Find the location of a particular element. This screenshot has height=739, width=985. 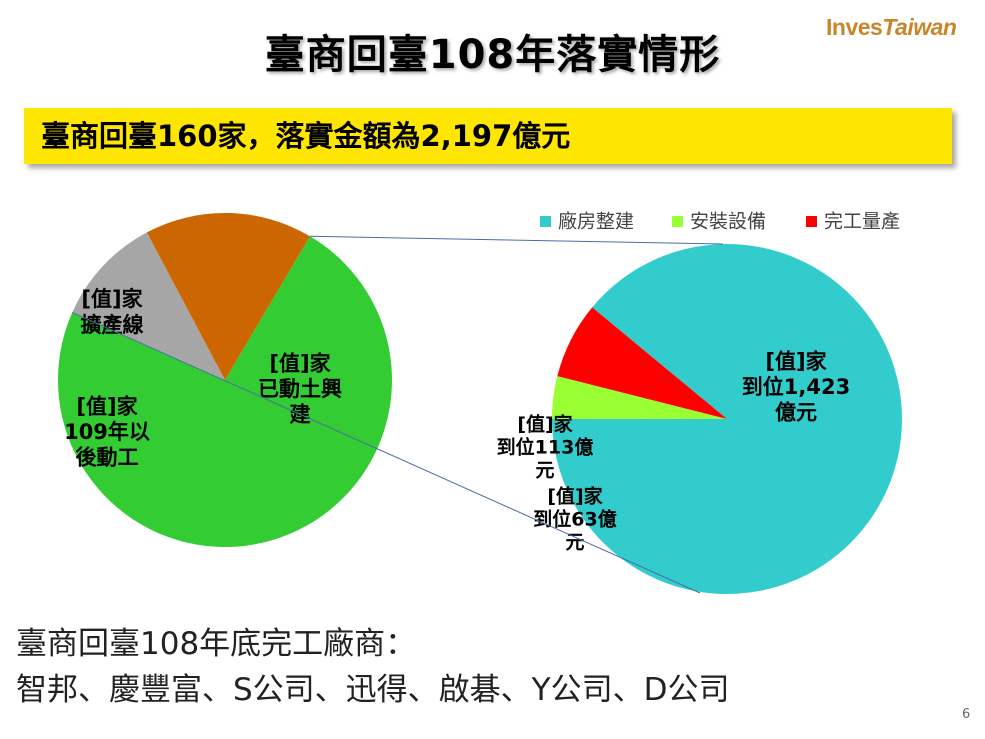

slide-title: 臺商回臺108年落實情形 is located at coordinates (492, 55).